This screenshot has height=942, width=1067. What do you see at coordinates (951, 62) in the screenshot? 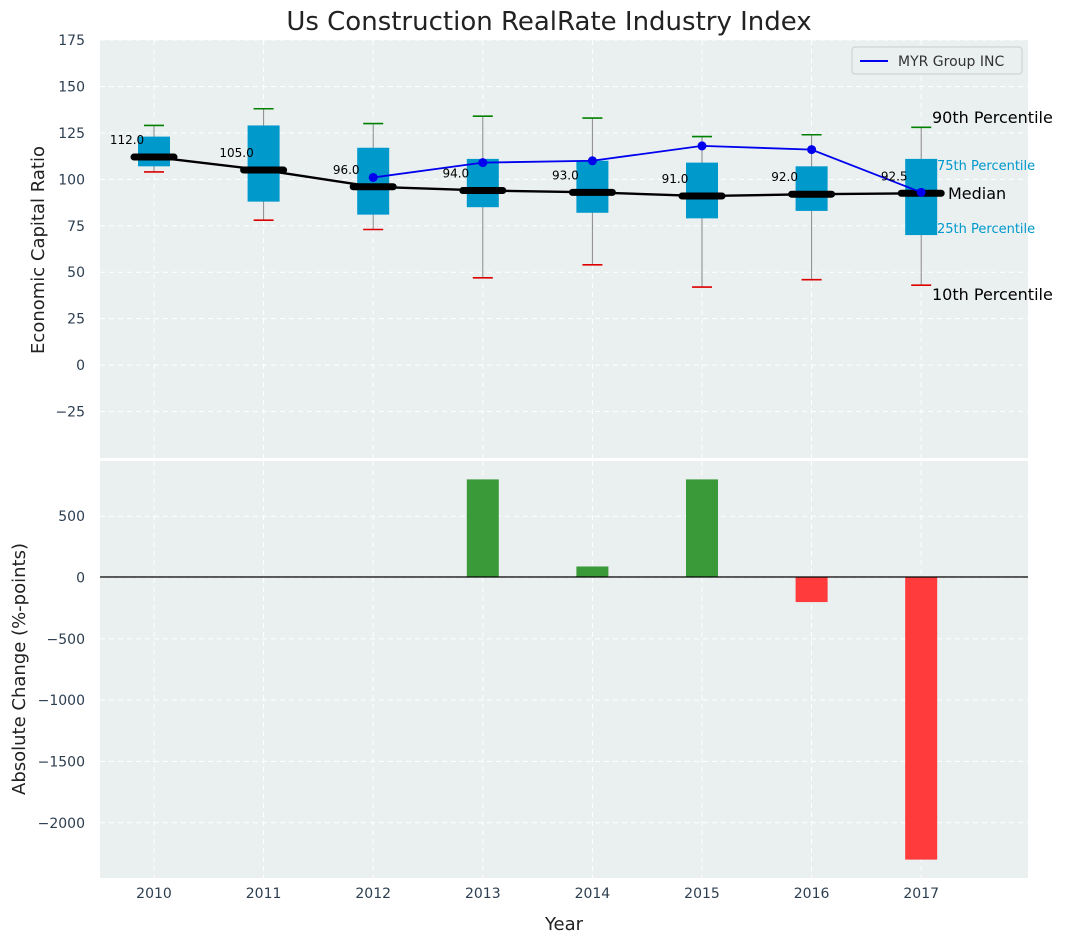
I see `legend-label: MYR Group INC` at bounding box center [951, 62].